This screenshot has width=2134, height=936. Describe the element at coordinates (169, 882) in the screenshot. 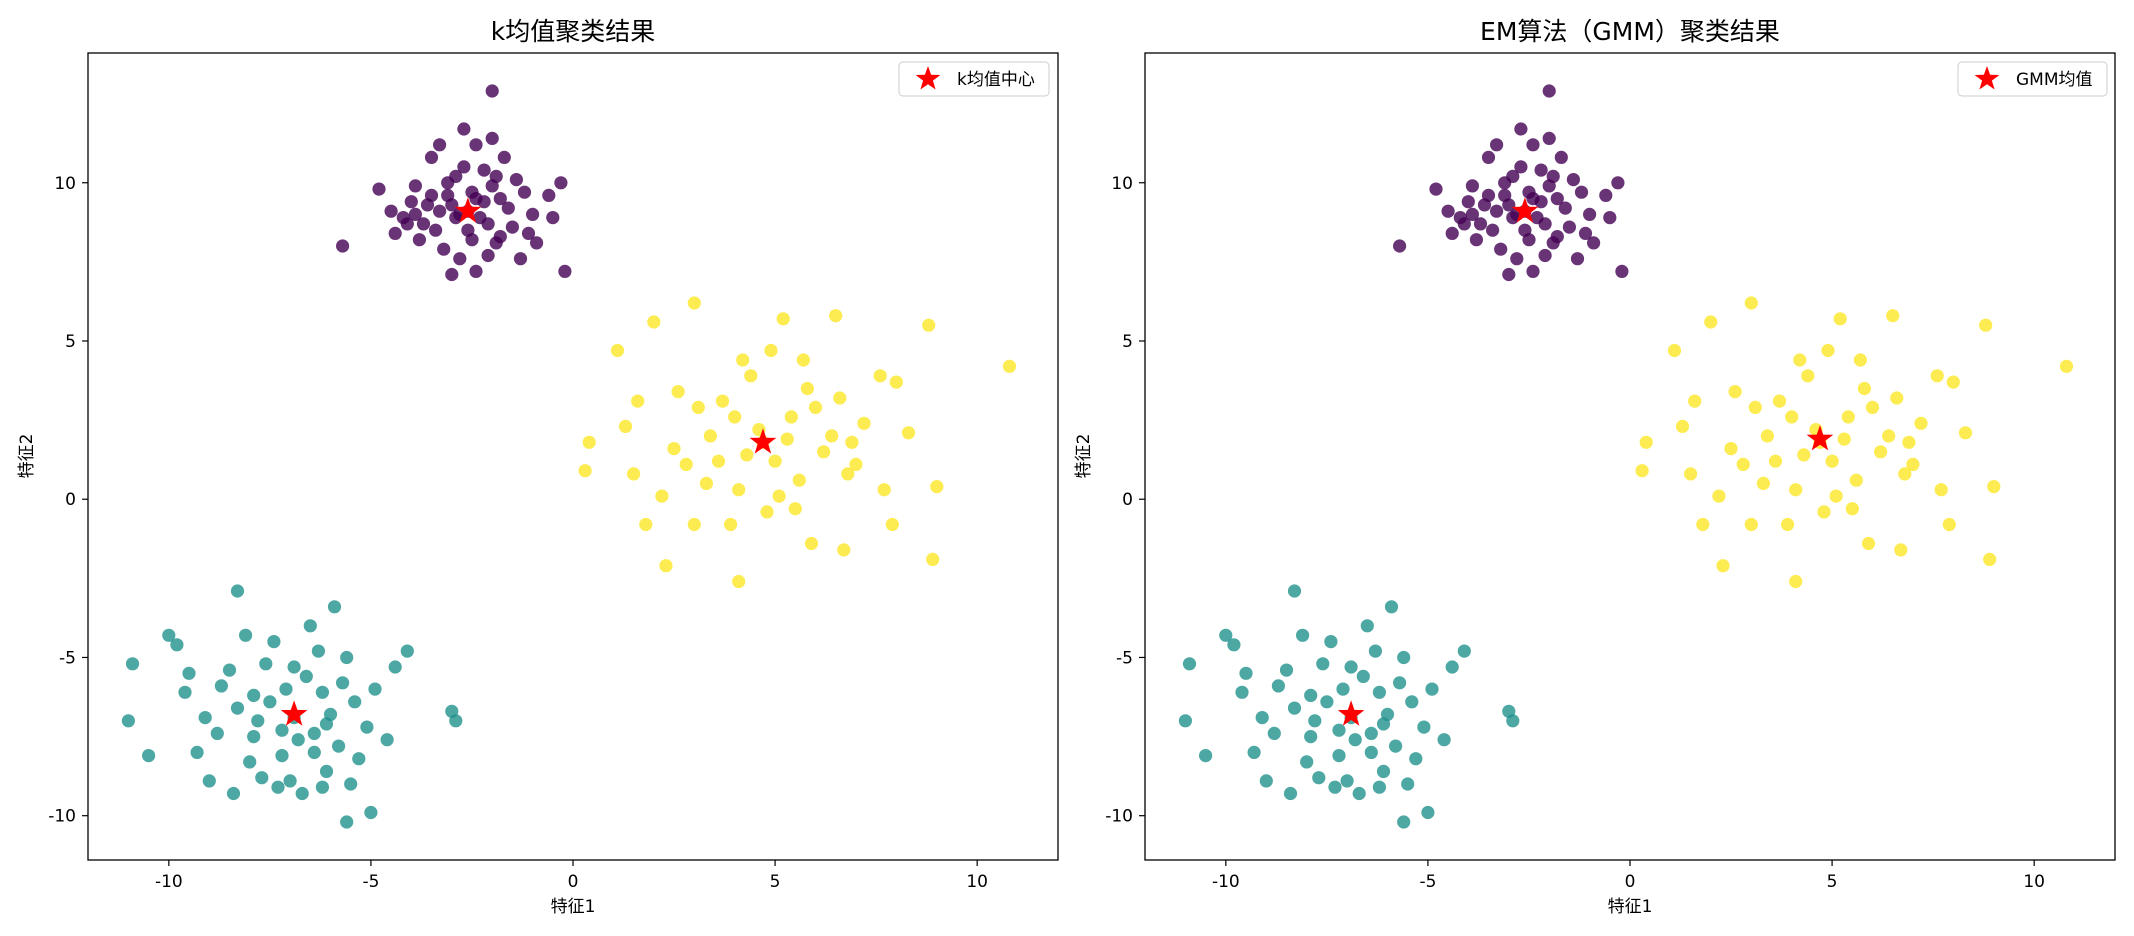

I see `x-tick-label: -10` at that location.